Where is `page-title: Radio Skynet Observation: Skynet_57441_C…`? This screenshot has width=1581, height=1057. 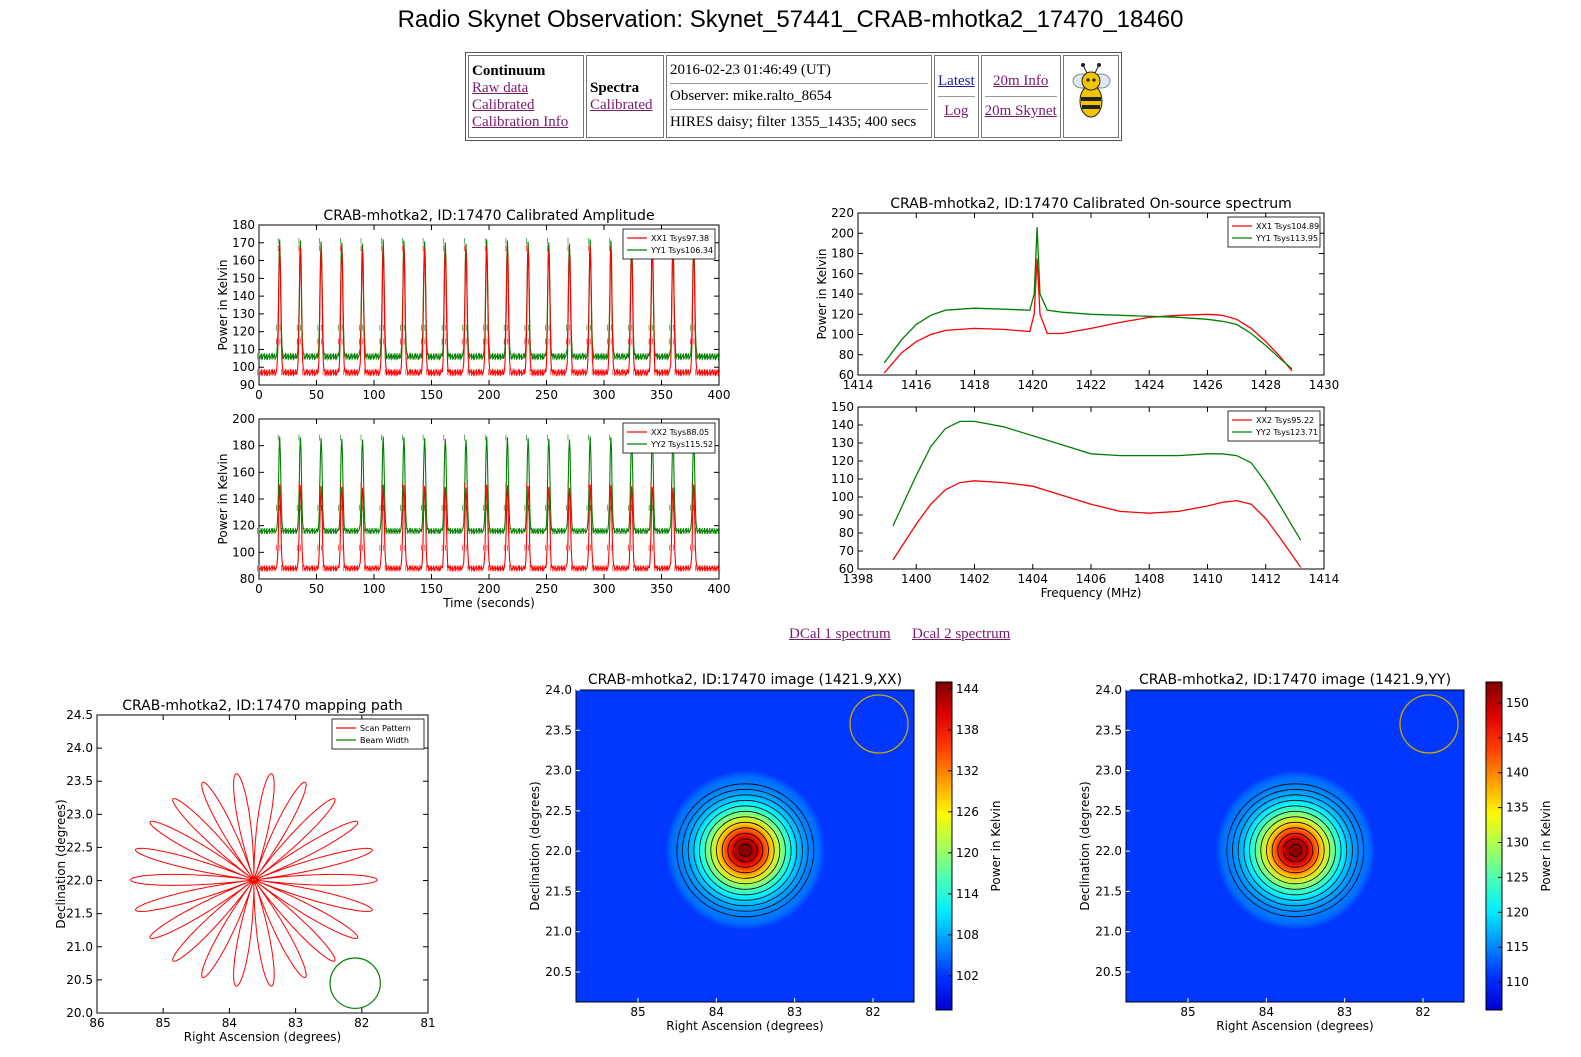
page-title: Radio Skynet Observation: Skynet_57441_C… is located at coordinates (790, 19).